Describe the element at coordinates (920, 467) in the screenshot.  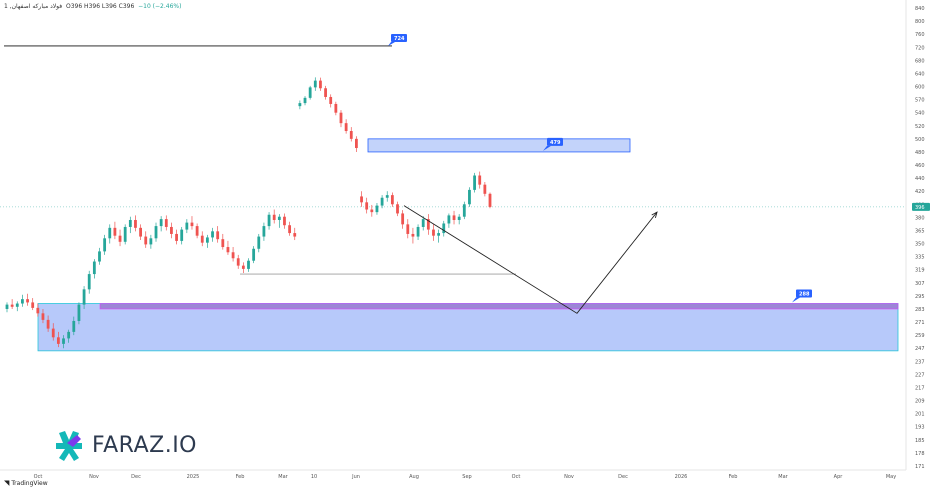
I see `y-tick-label: 171` at that location.